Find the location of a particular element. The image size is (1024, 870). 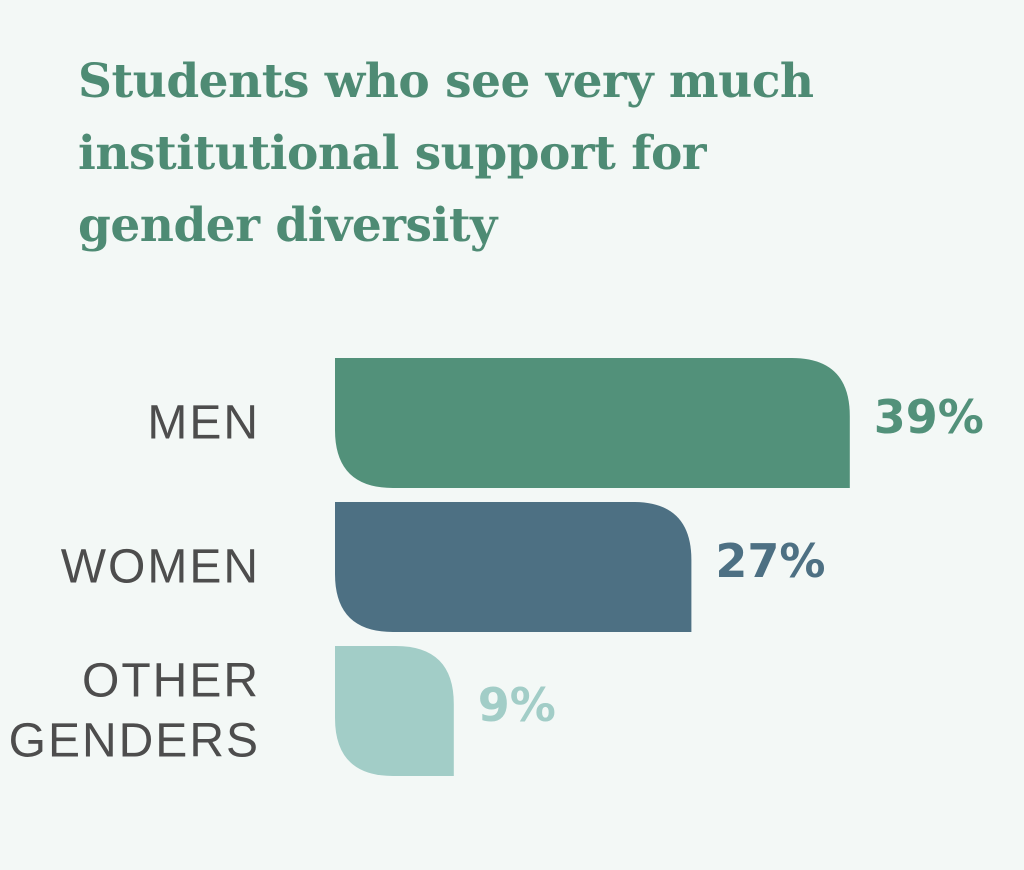

category-label-men: MEN is located at coordinates (203, 423).